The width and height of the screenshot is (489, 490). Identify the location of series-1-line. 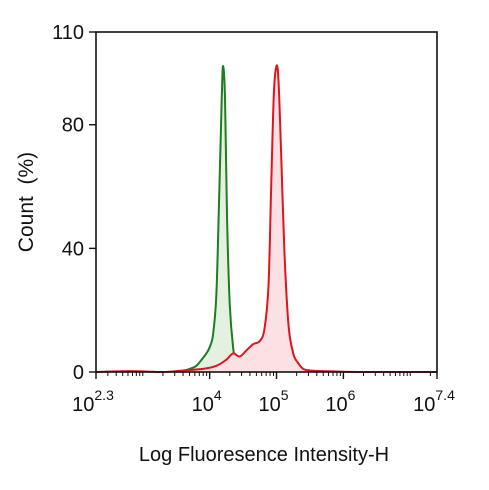
(211, 219).